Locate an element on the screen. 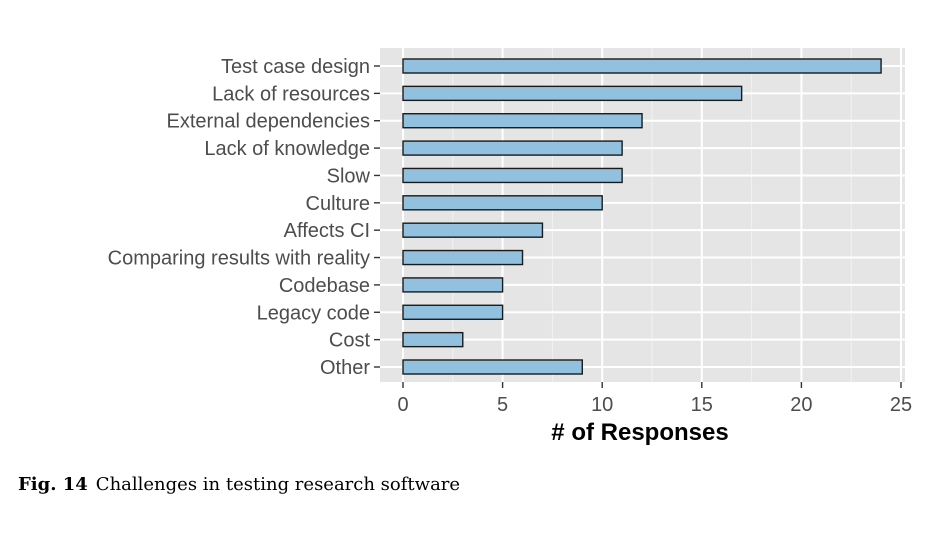  bar-cost is located at coordinates (433, 339).